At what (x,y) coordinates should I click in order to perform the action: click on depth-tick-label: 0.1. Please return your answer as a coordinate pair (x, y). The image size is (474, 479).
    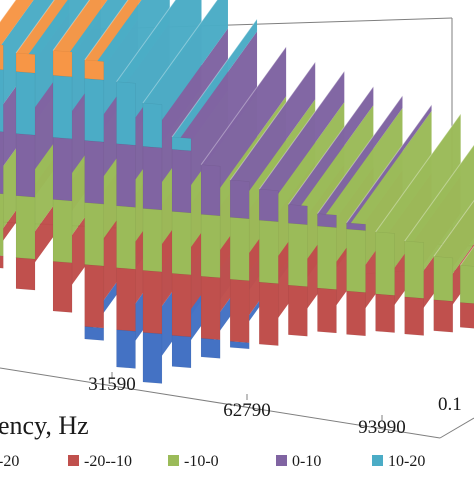
    Looking at the image, I should click on (450, 404).